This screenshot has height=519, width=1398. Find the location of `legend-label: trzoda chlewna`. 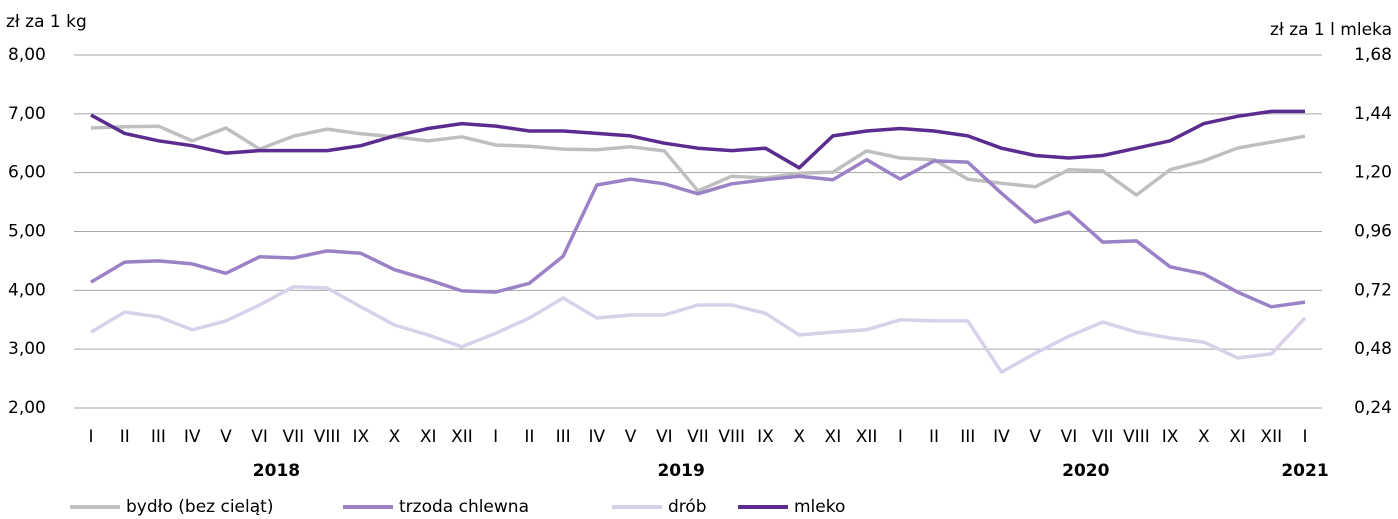

legend-label: trzoda chlewna is located at coordinates (464, 507).